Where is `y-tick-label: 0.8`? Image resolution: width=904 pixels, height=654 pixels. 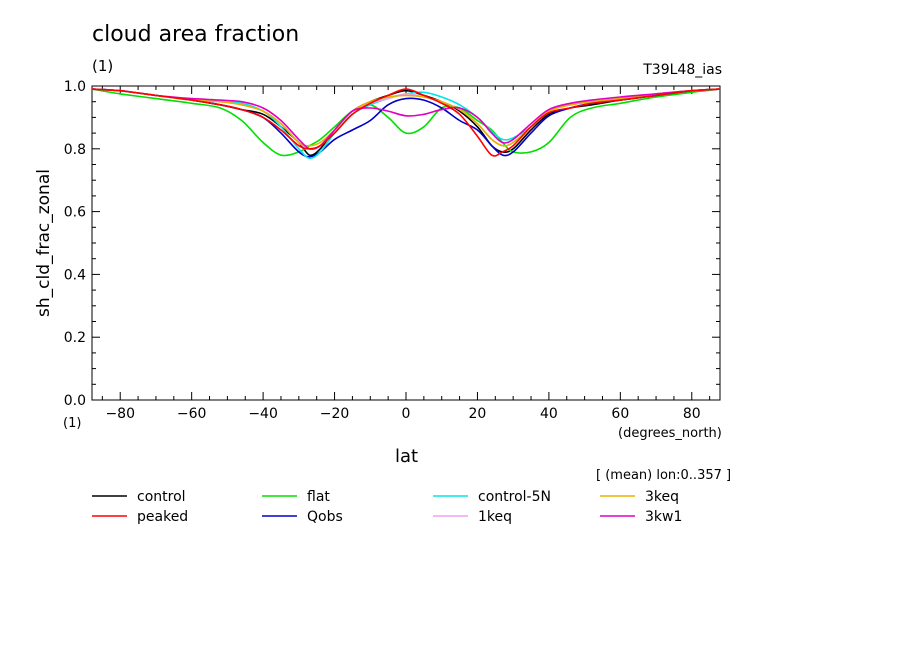 y-tick-label: 0.8 is located at coordinates (75, 150).